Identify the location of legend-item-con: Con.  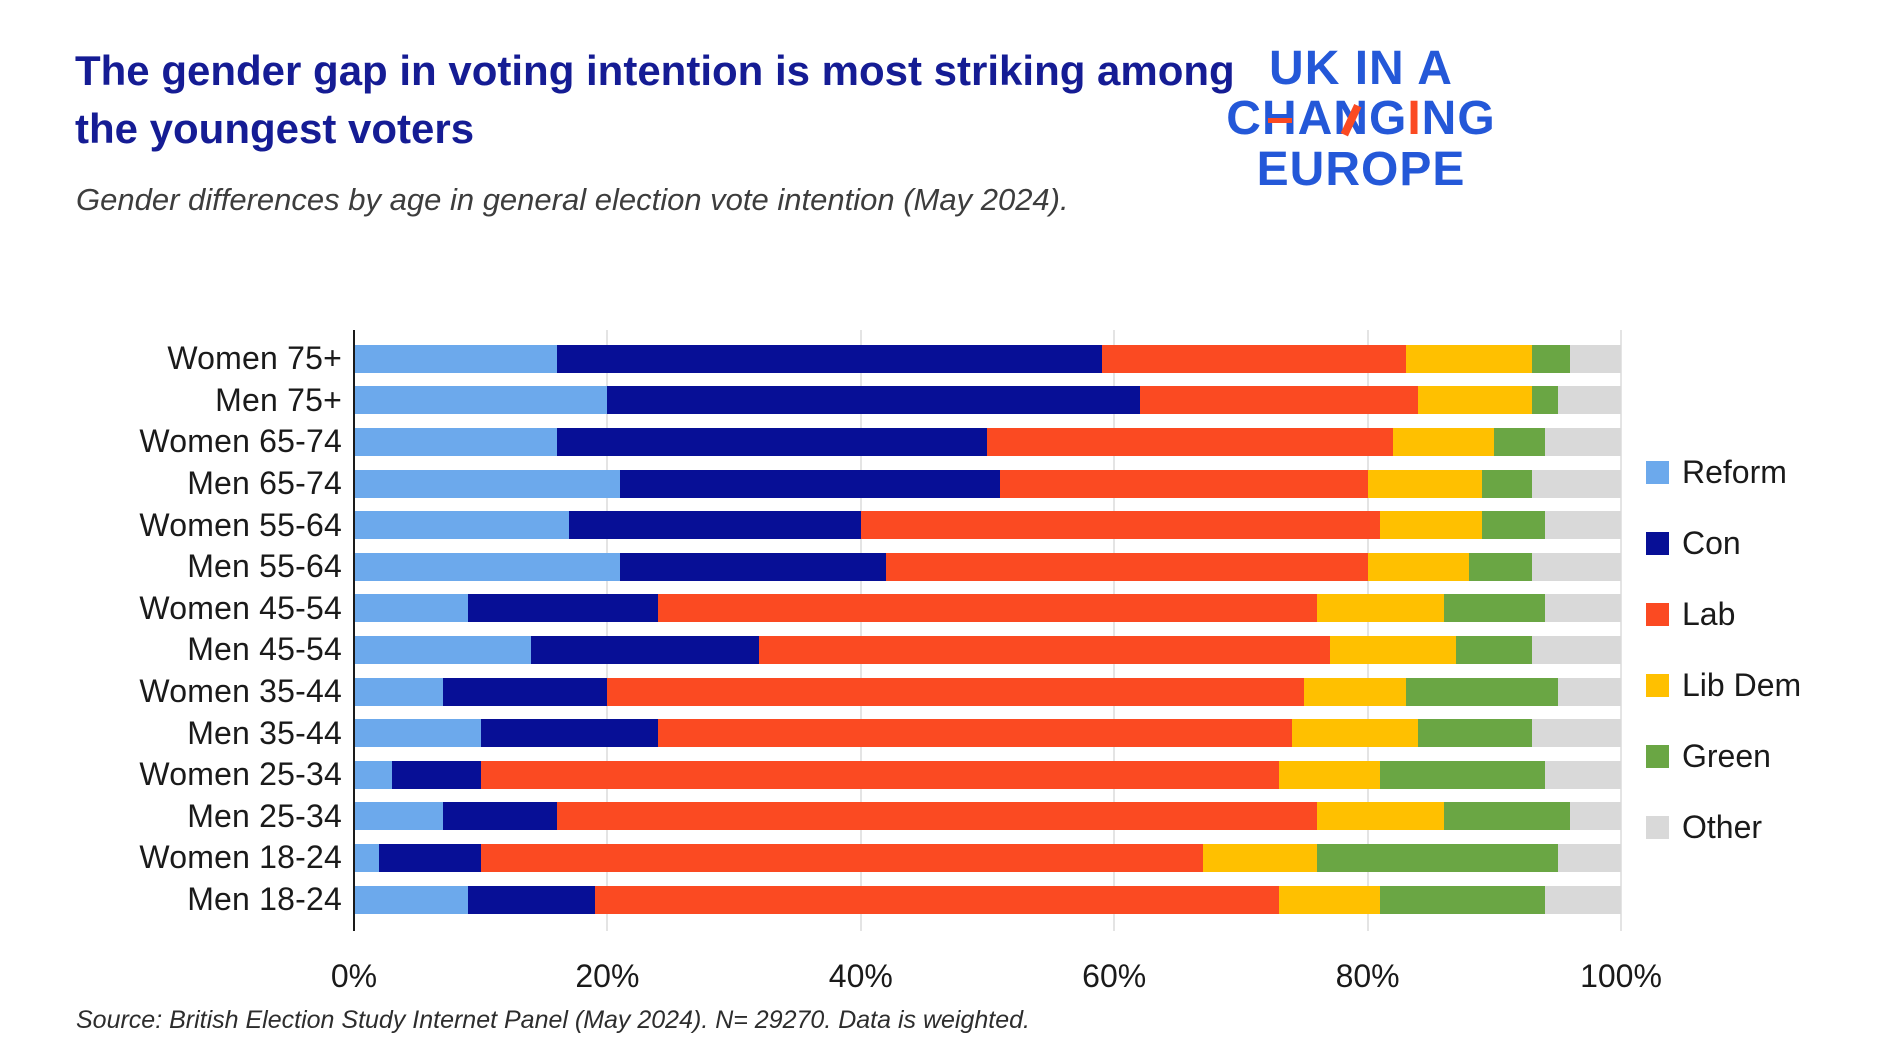
(1723, 543).